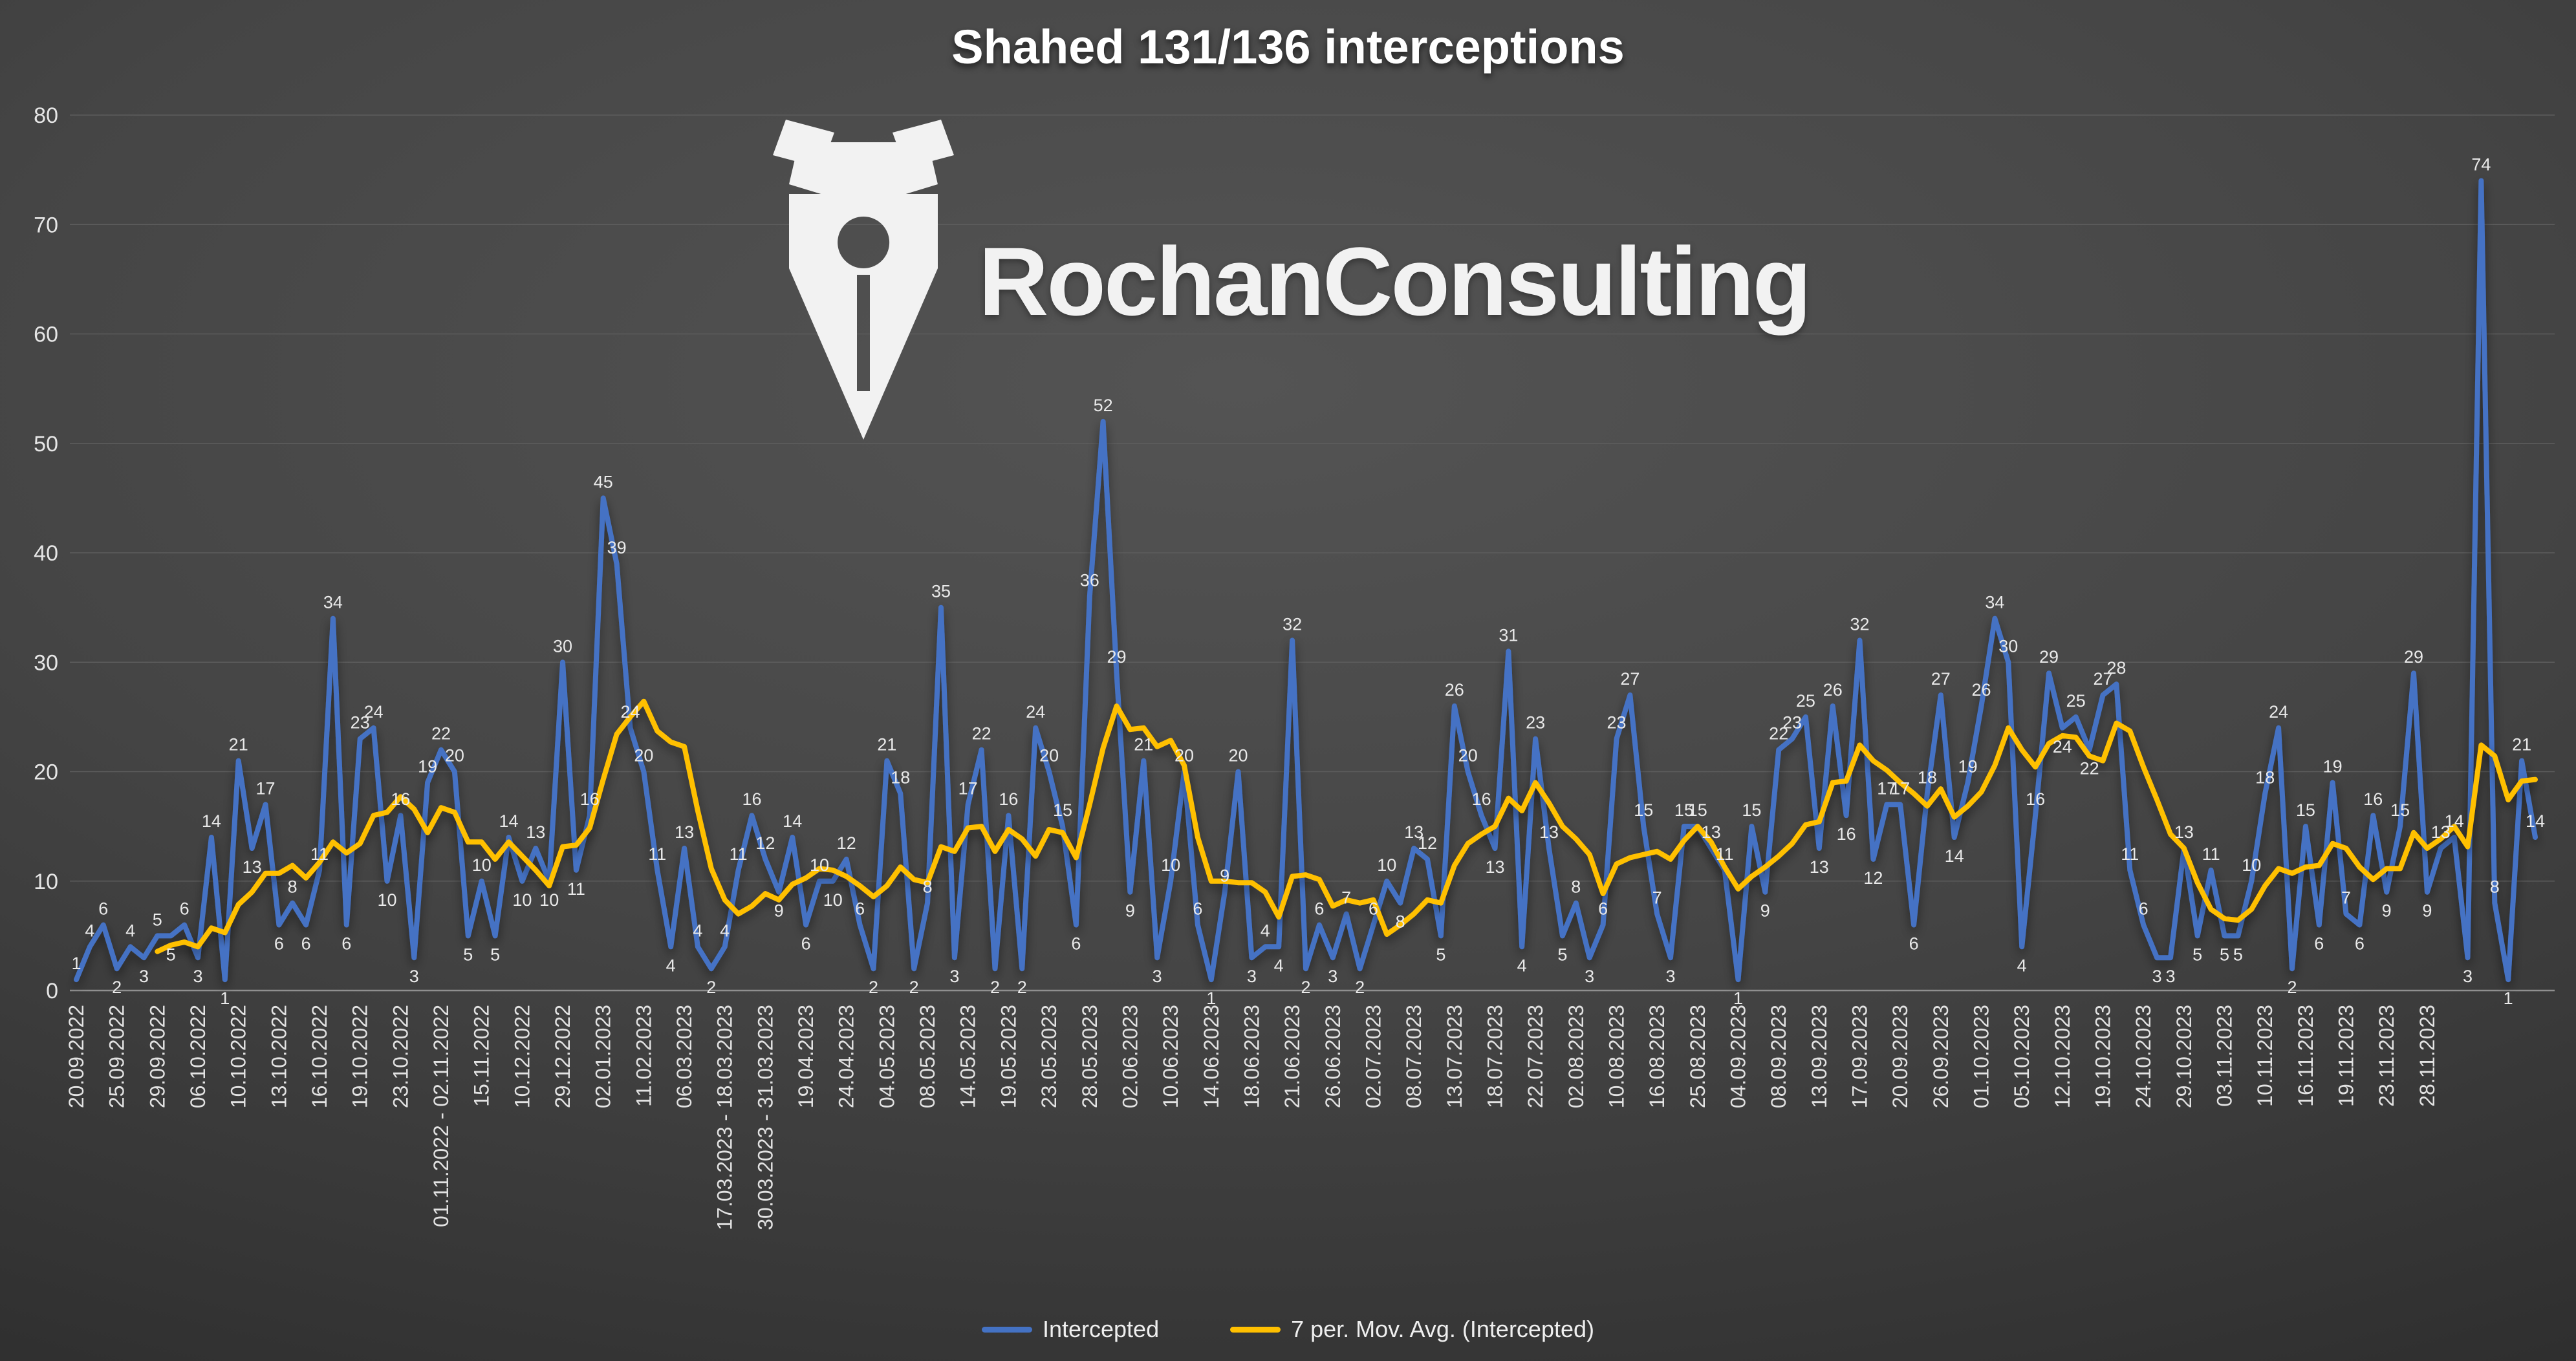 The width and height of the screenshot is (2576, 1361). What do you see at coordinates (1413, 1056) in the screenshot?
I see `svg-text: 08.07.2023` at bounding box center [1413, 1056].